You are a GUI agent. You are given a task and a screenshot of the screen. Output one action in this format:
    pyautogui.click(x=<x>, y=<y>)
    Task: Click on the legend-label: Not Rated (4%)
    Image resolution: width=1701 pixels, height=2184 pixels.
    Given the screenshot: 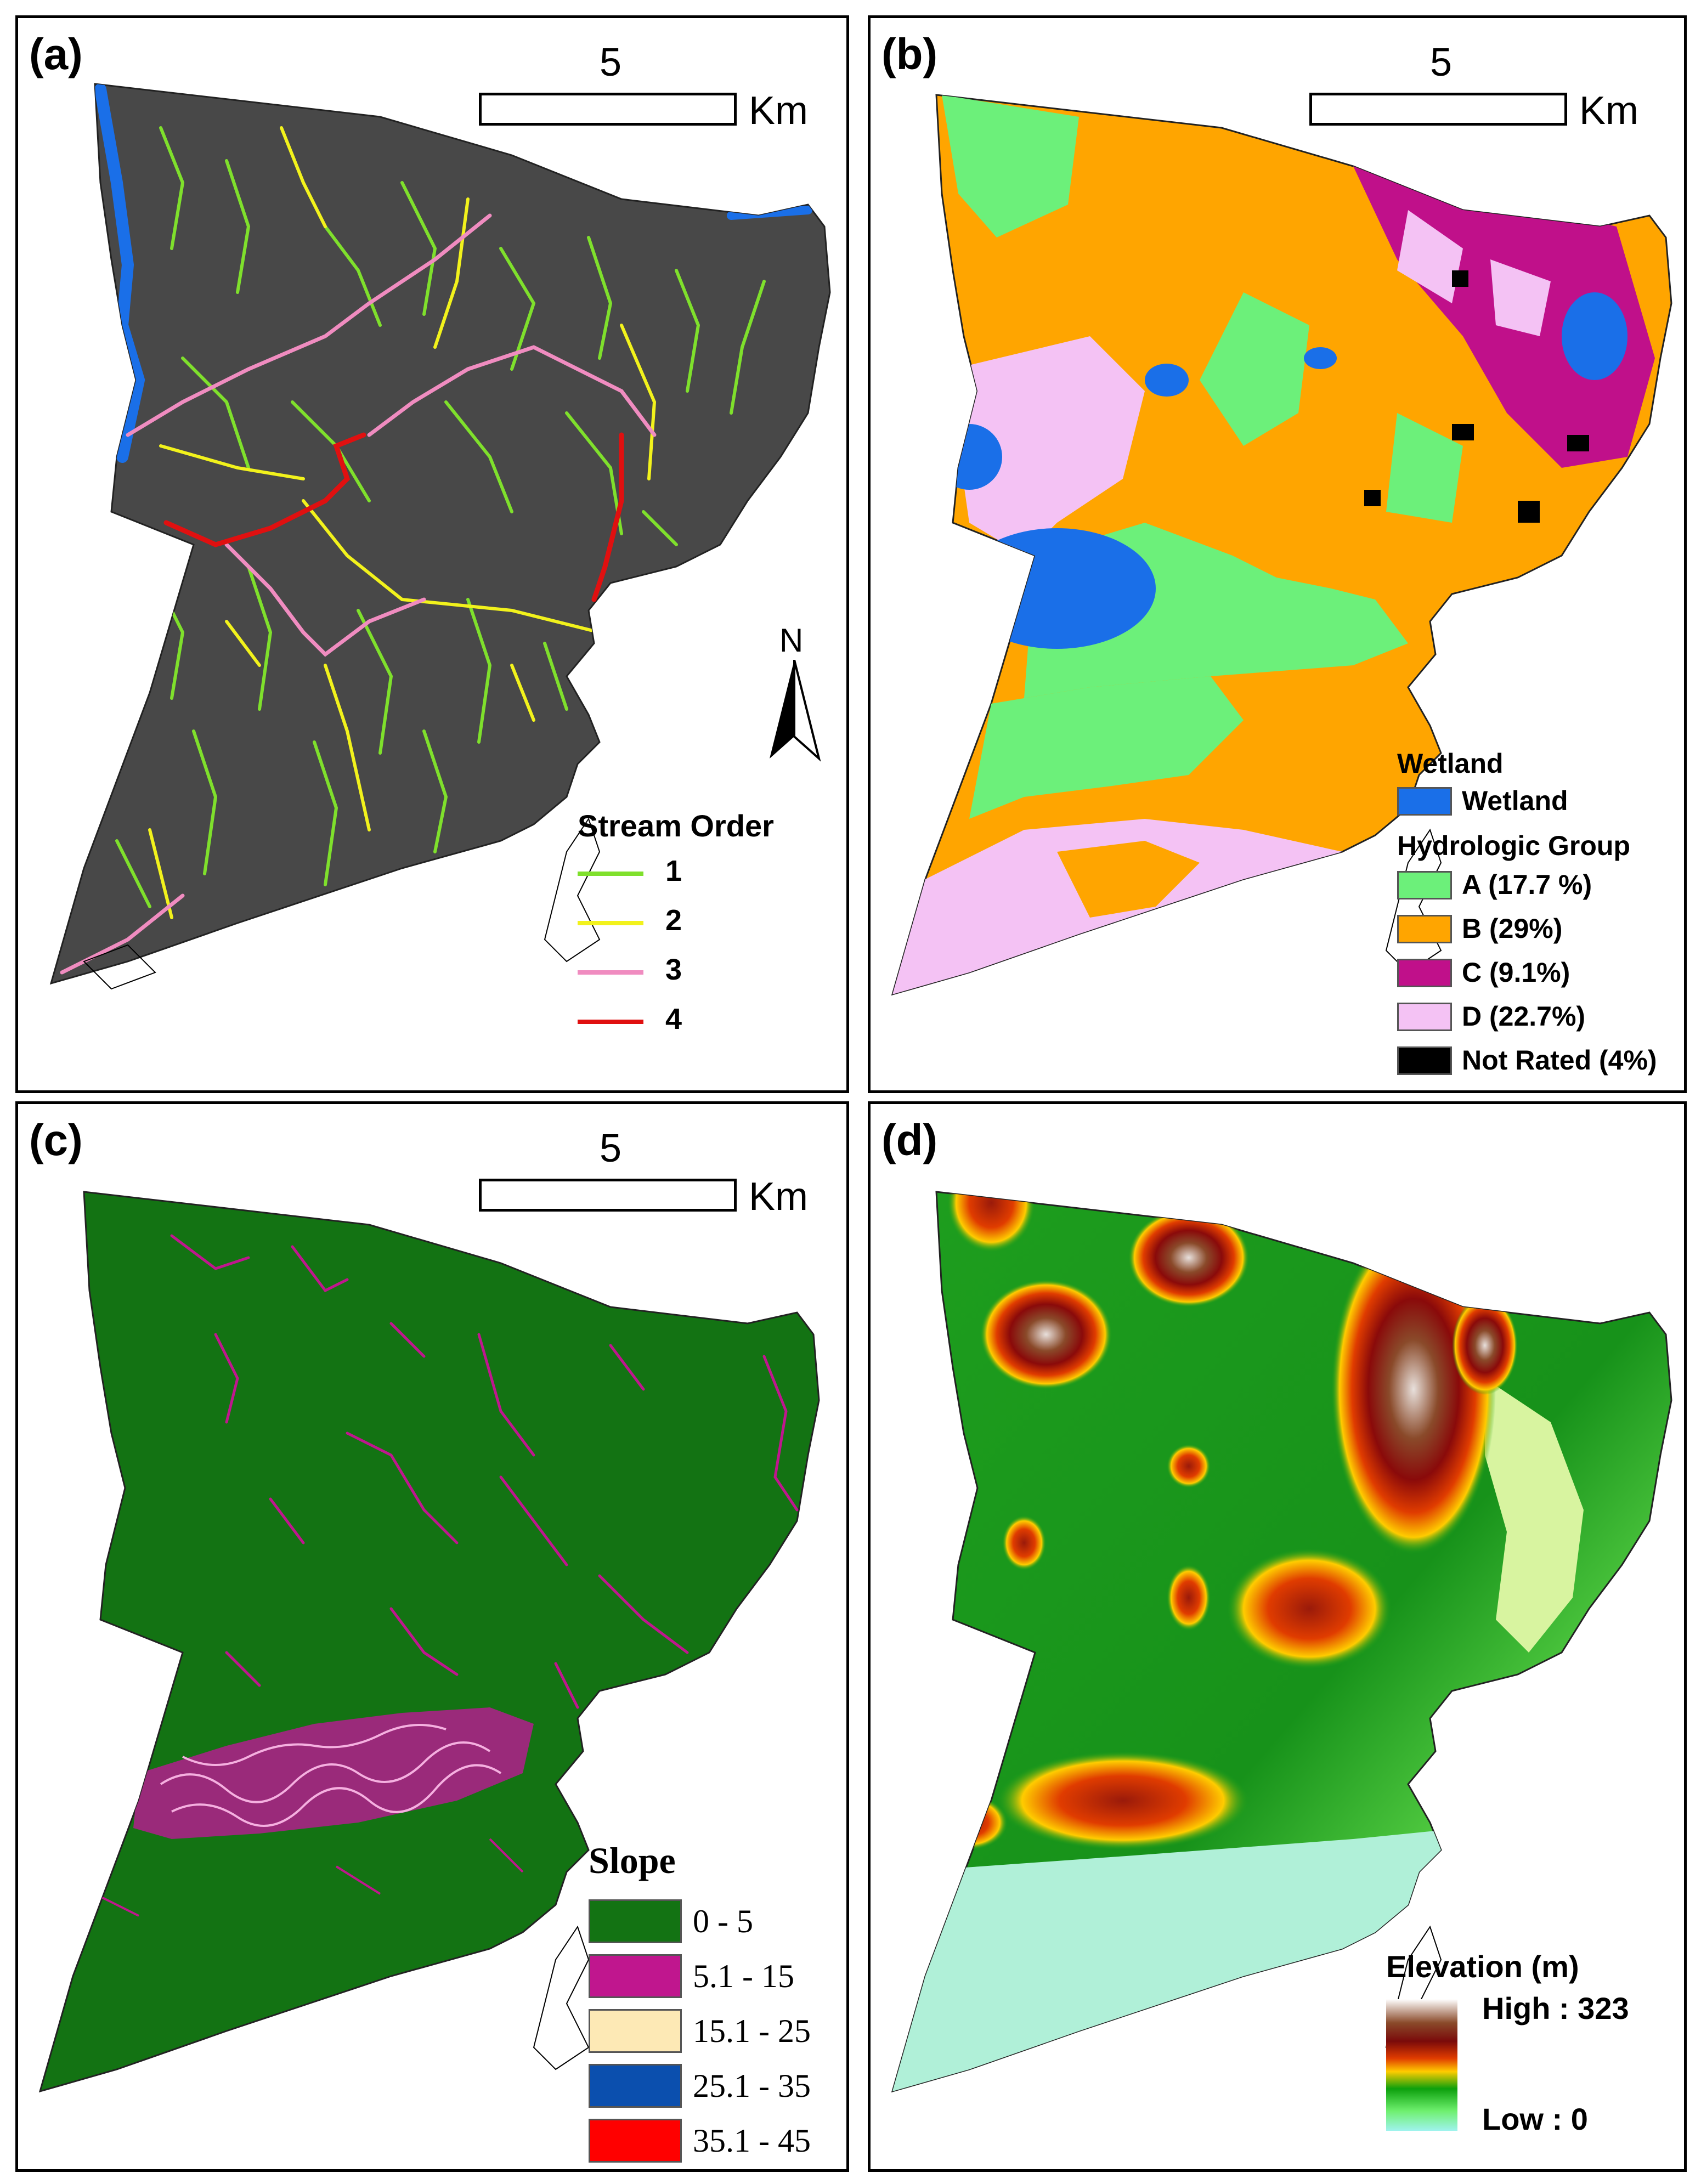 What is the action you would take?
    pyautogui.click(x=1560, y=1060)
    